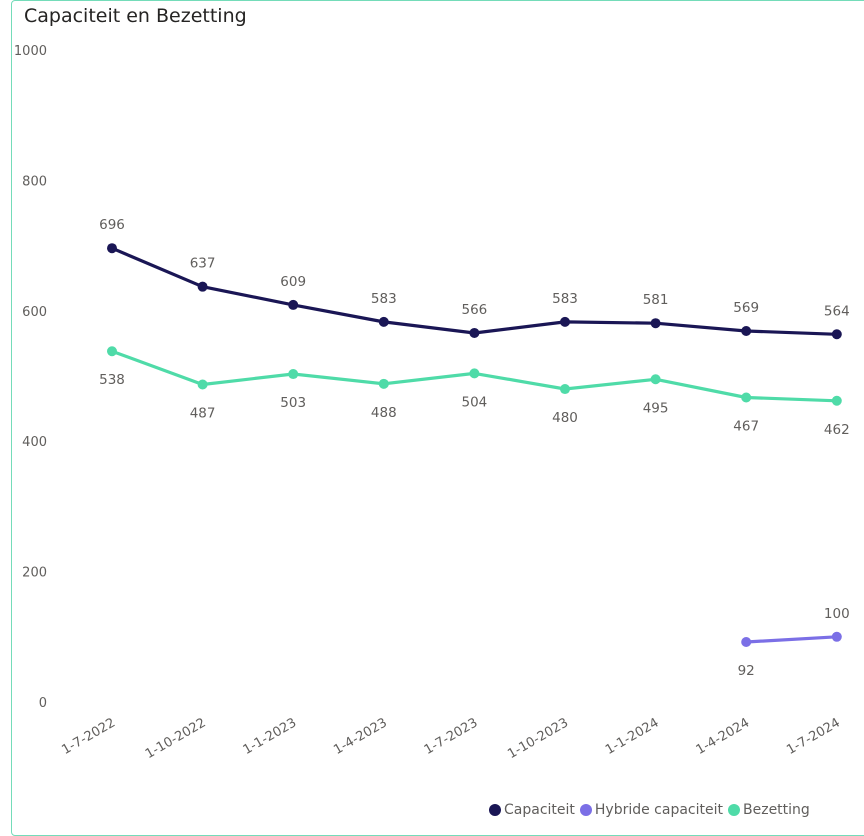 This screenshot has height=836, width=864. What do you see at coordinates (656, 300) in the screenshot?
I see `capaciteit-data-label: 581` at bounding box center [656, 300].